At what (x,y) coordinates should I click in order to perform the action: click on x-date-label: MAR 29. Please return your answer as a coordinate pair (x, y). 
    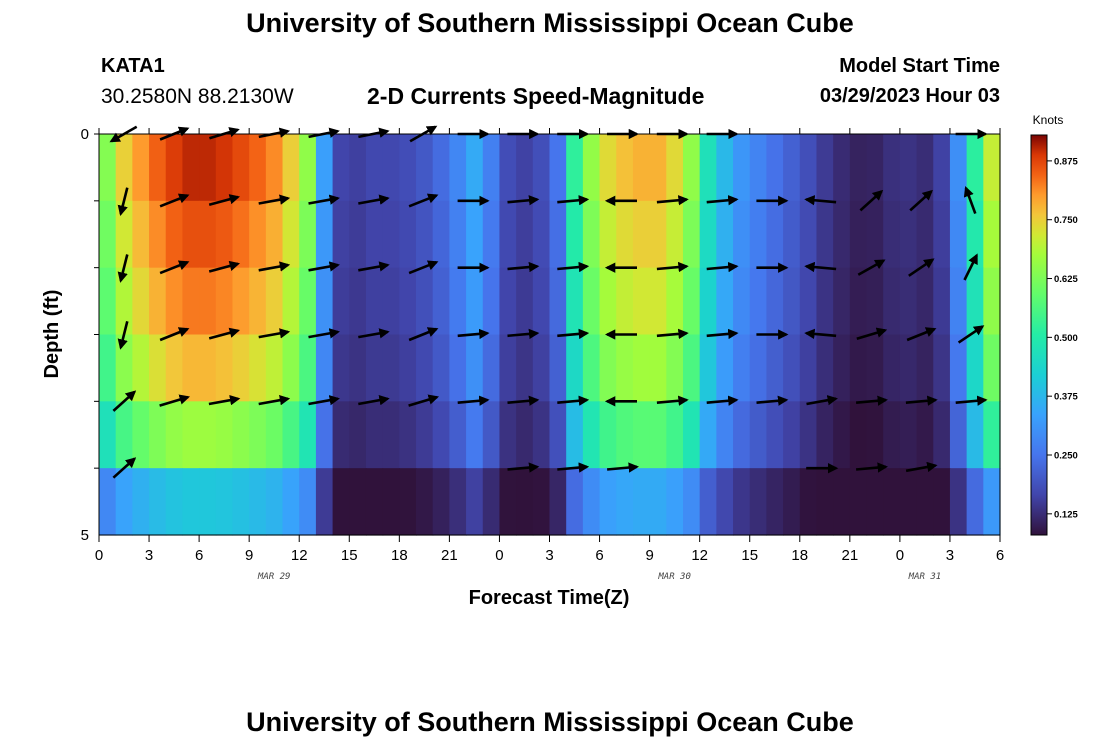
    Looking at the image, I should click on (274, 577).